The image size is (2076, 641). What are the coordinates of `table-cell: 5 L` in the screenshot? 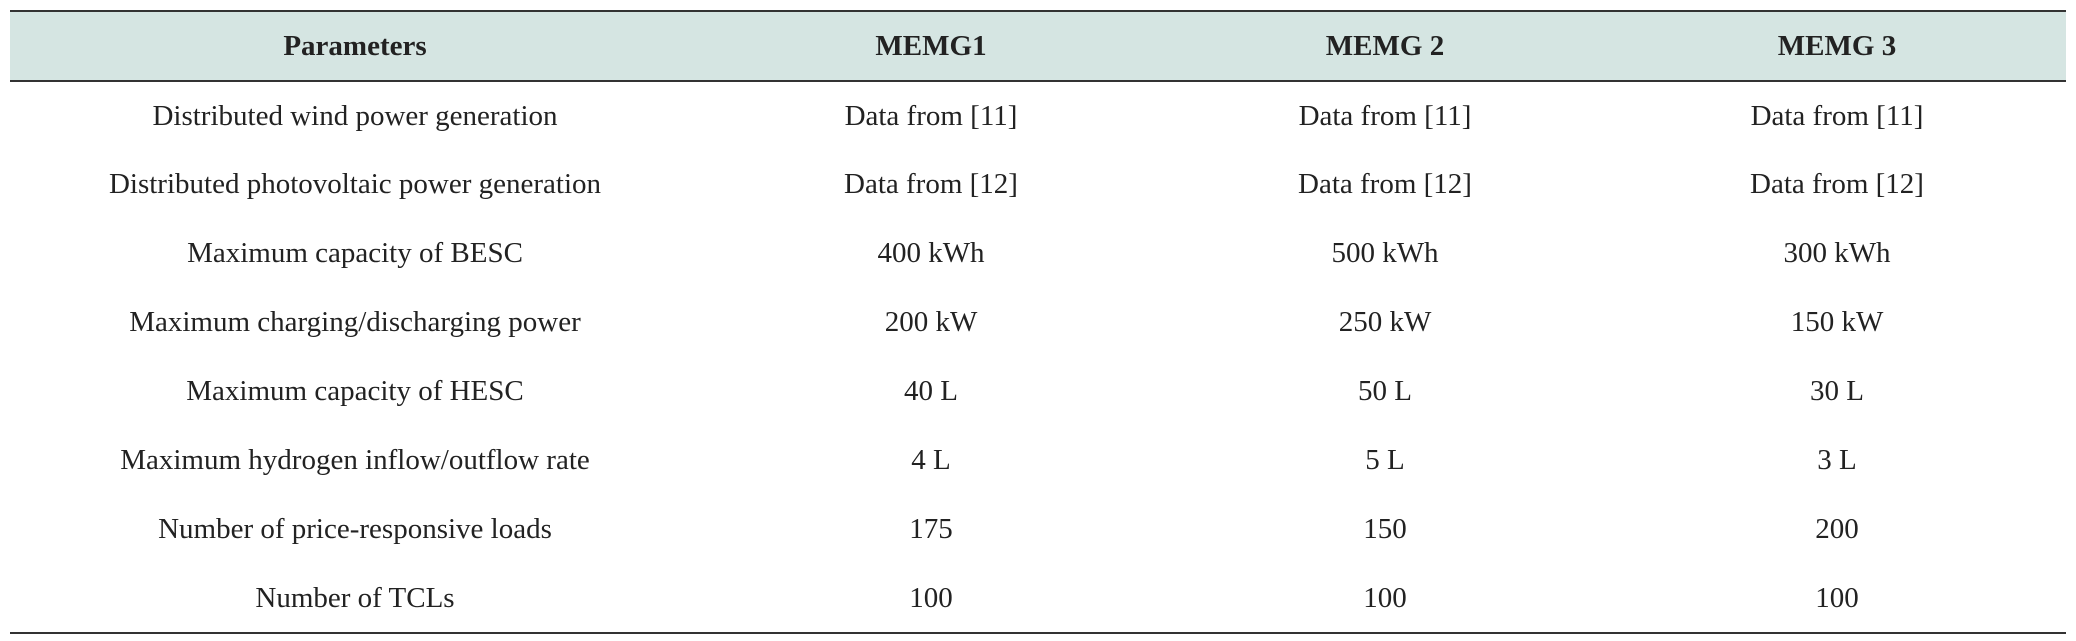 It's located at (1385, 460).